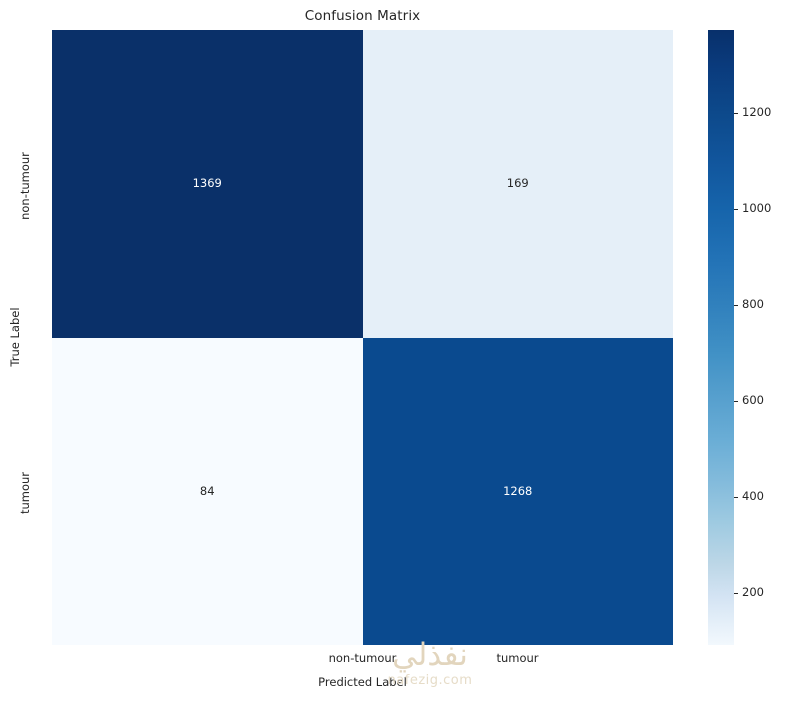  What do you see at coordinates (15, 337) in the screenshot?
I see `y-axis-label: True Label` at bounding box center [15, 337].